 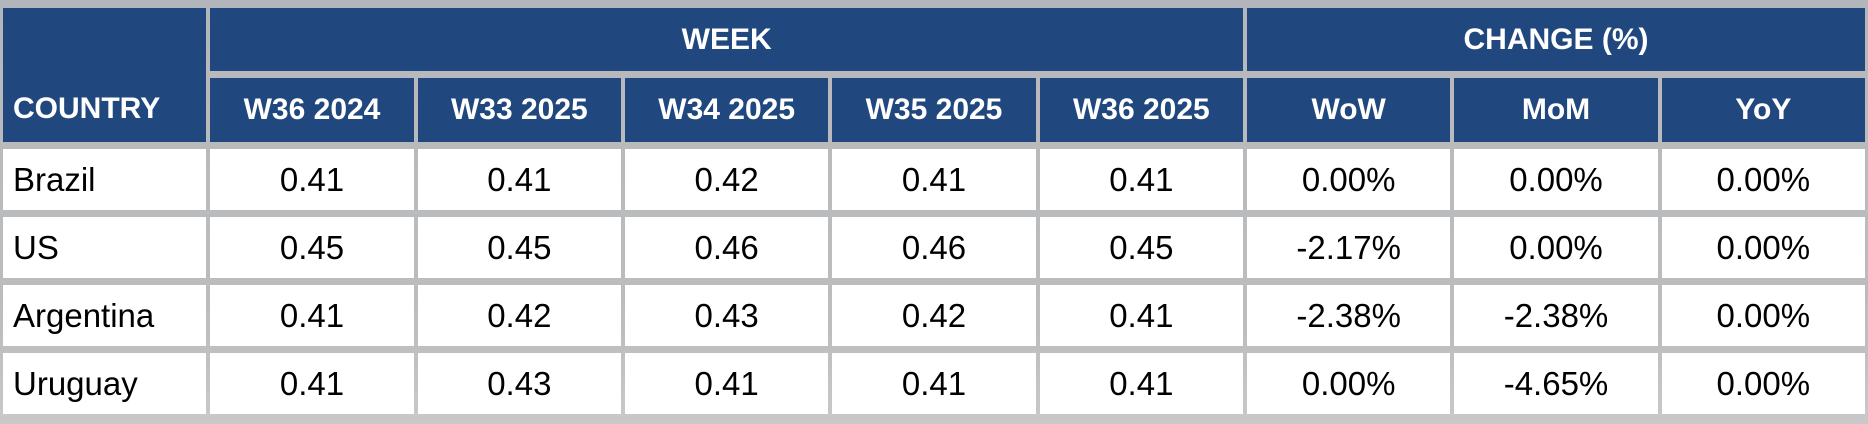 I want to click on column-header-yoy: YoY, so click(x=1763, y=110).